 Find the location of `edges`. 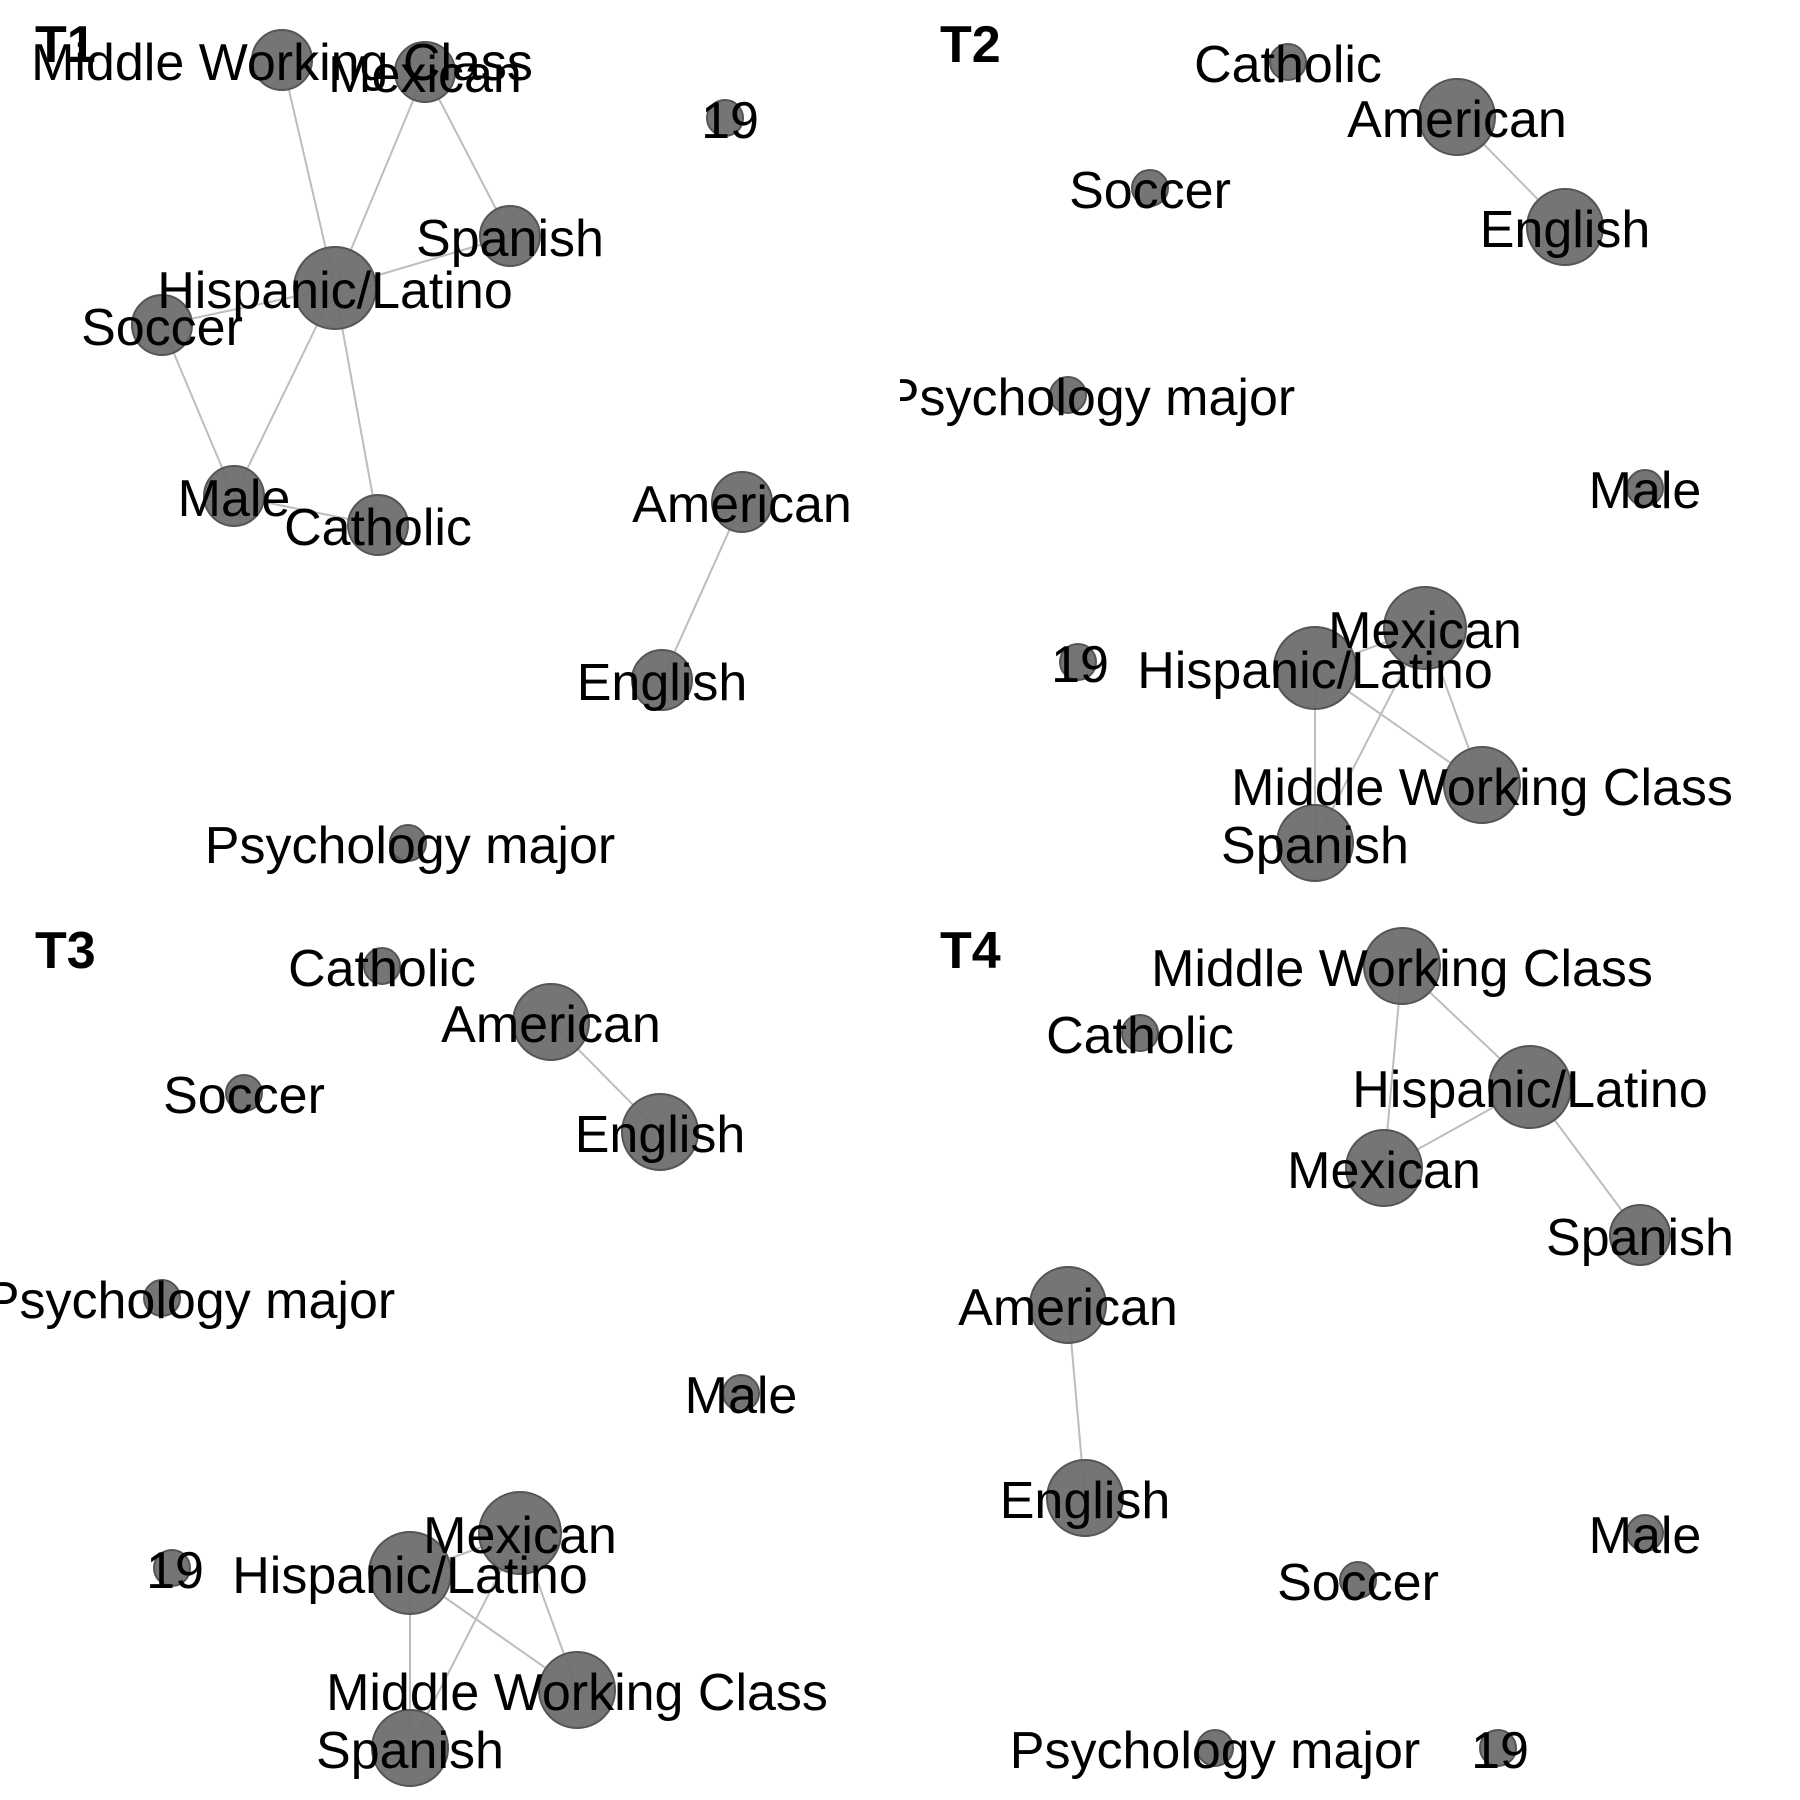

edges is located at coordinates (452, 370).